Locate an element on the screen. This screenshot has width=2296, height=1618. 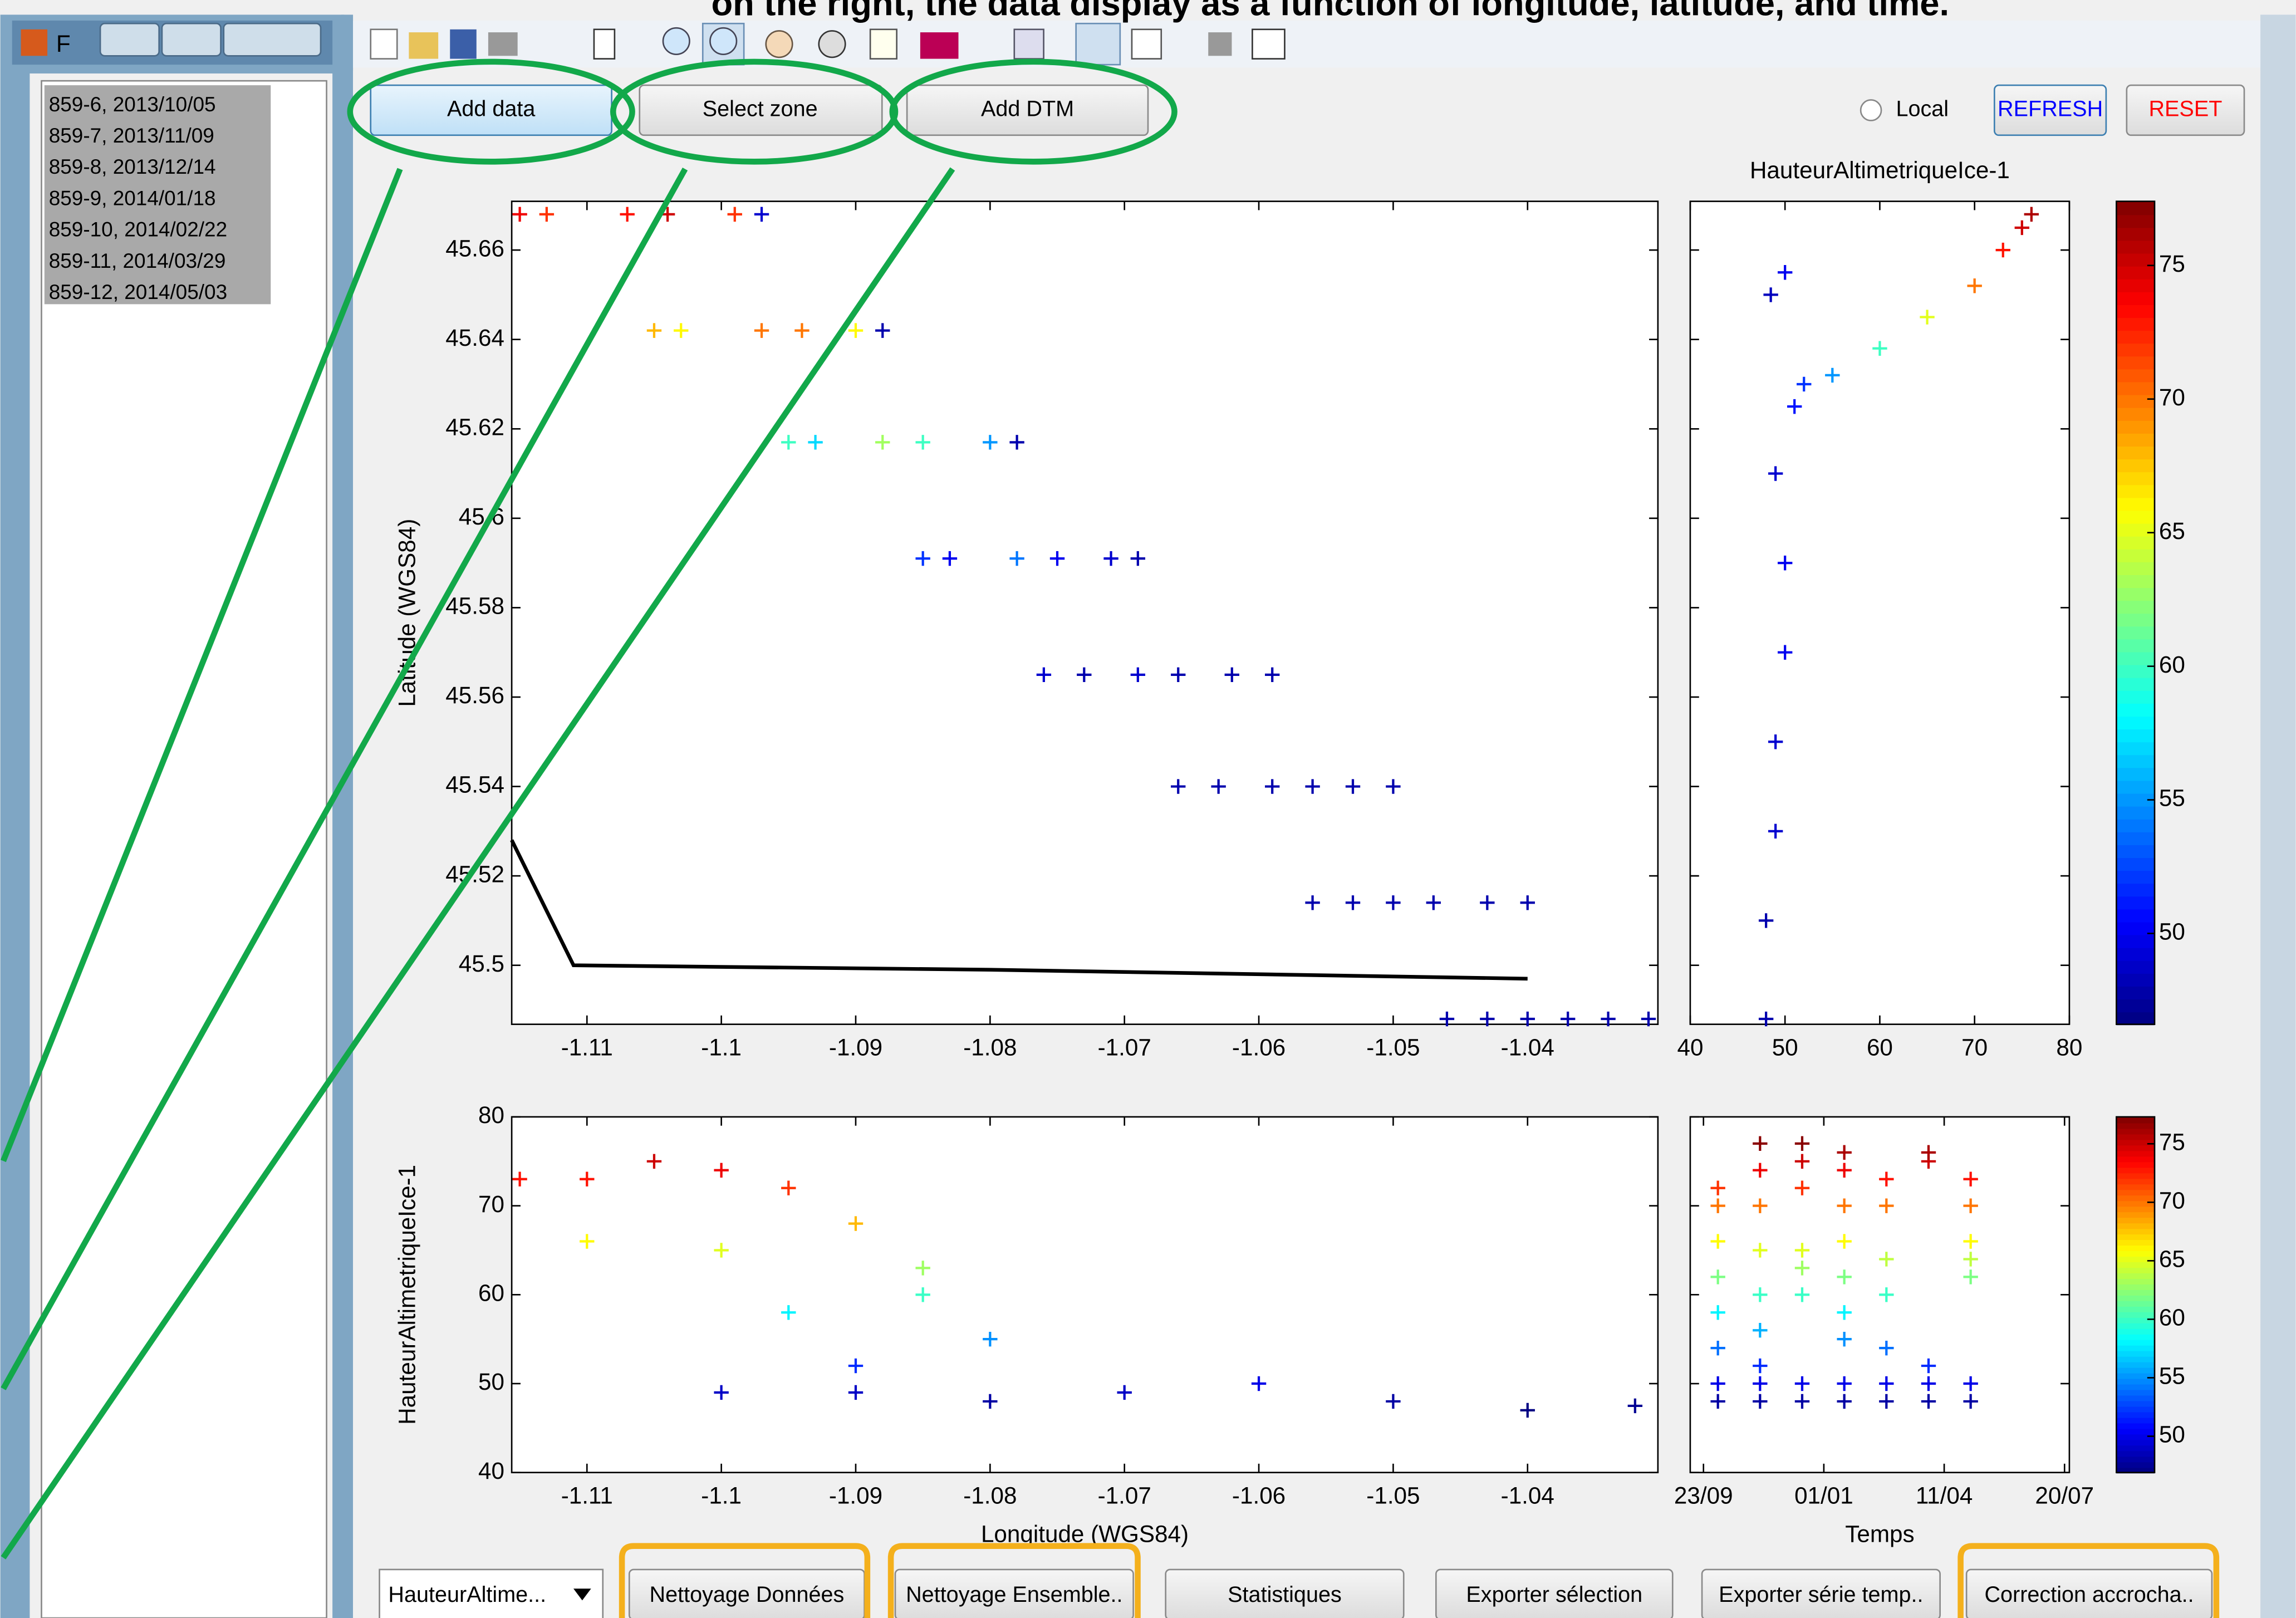
x-tick-label: -1.06 is located at coordinates (1259, 1496).